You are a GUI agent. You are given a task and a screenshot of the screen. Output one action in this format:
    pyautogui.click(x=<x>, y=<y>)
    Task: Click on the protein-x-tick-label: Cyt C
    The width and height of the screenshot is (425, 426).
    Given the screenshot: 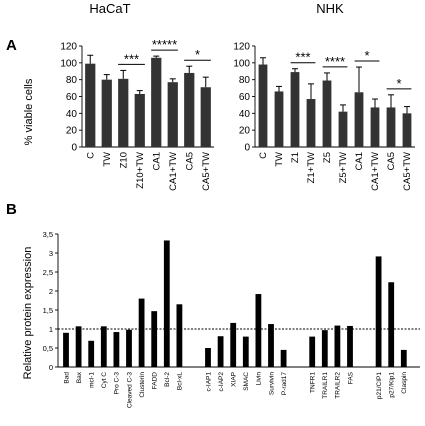 What is the action you would take?
    pyautogui.click(x=104, y=380)
    